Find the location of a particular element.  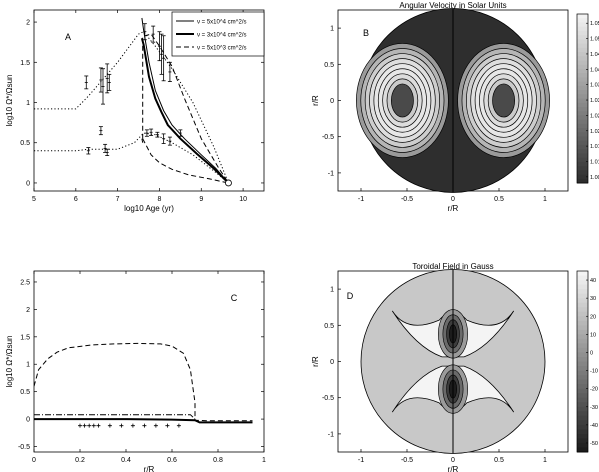

y-tick-label: 2.5 is located at coordinates (25, 282).